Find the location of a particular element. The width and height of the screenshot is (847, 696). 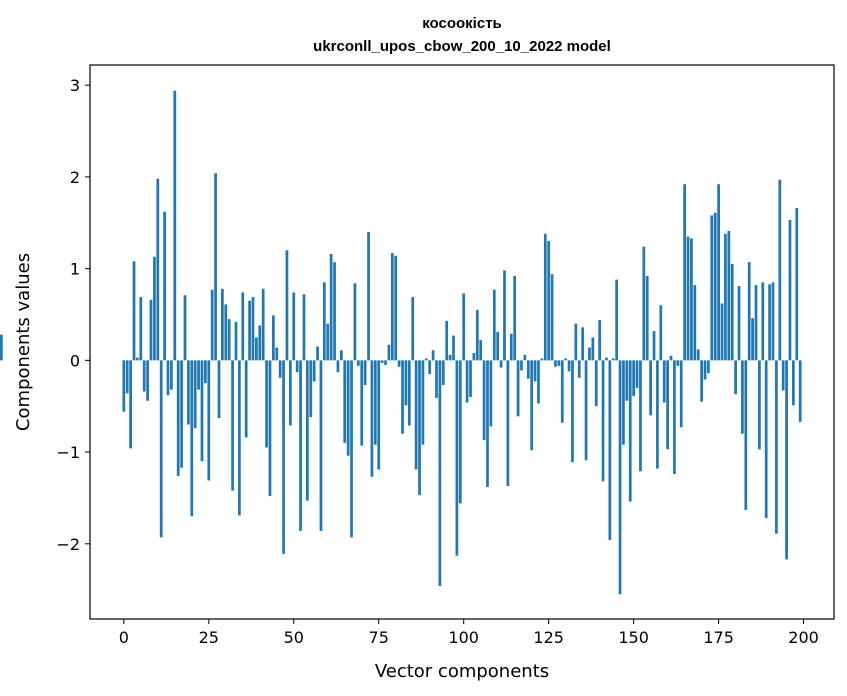

y-tick-label: 3 is located at coordinates (75, 85).